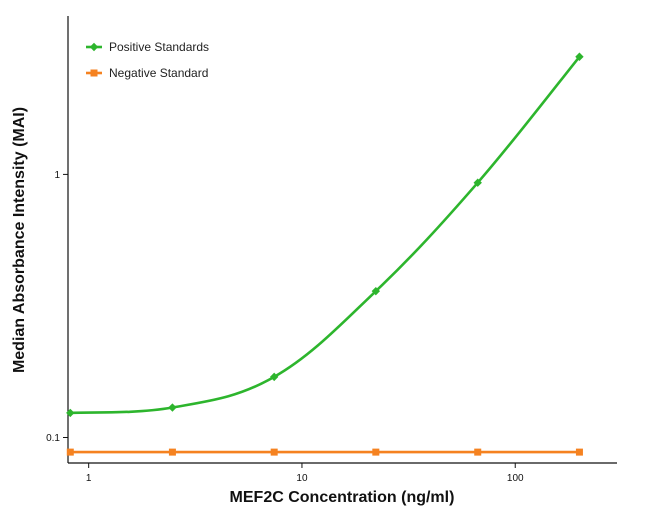 This screenshot has height=518, width=650. I want to click on legend: Positive Standards Negative Standard, so click(147, 60).